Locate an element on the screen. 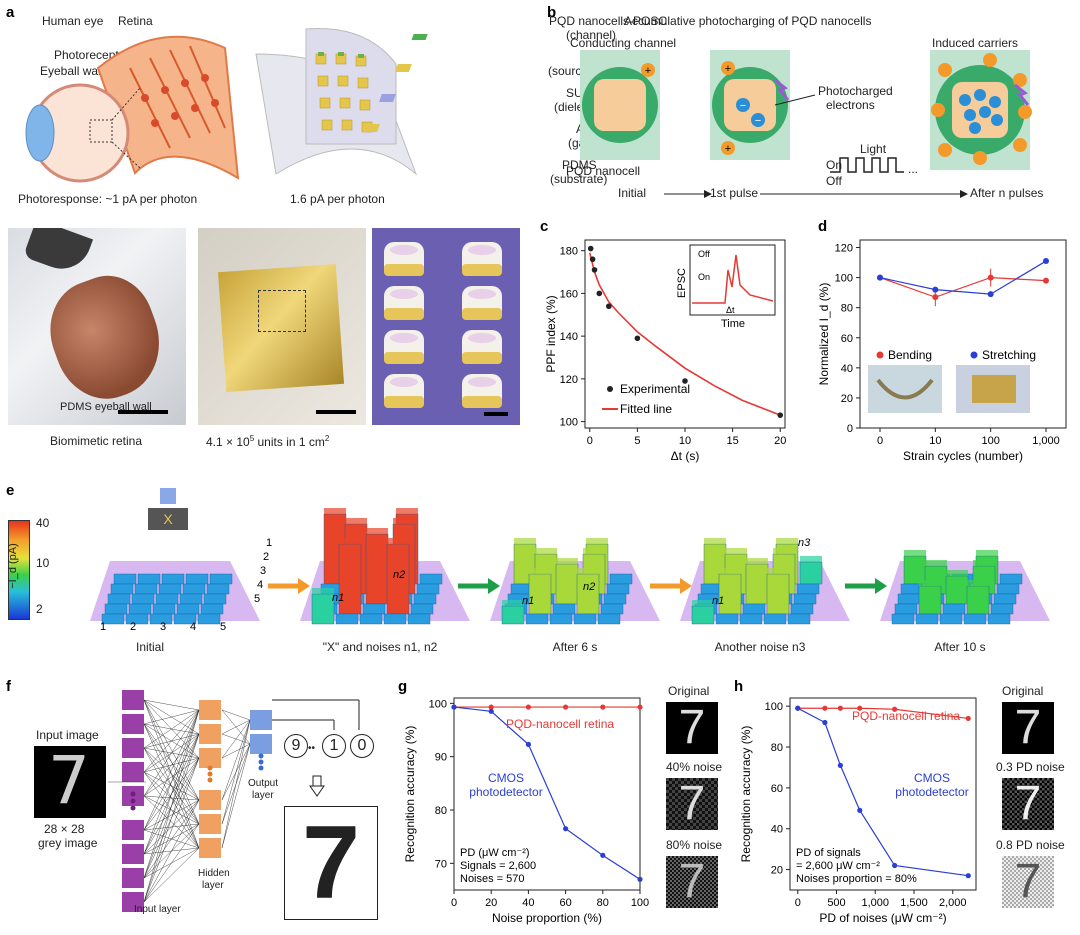 The width and height of the screenshot is (1080, 935). stage-label-5: After 10 s is located at coordinates (960, 647).